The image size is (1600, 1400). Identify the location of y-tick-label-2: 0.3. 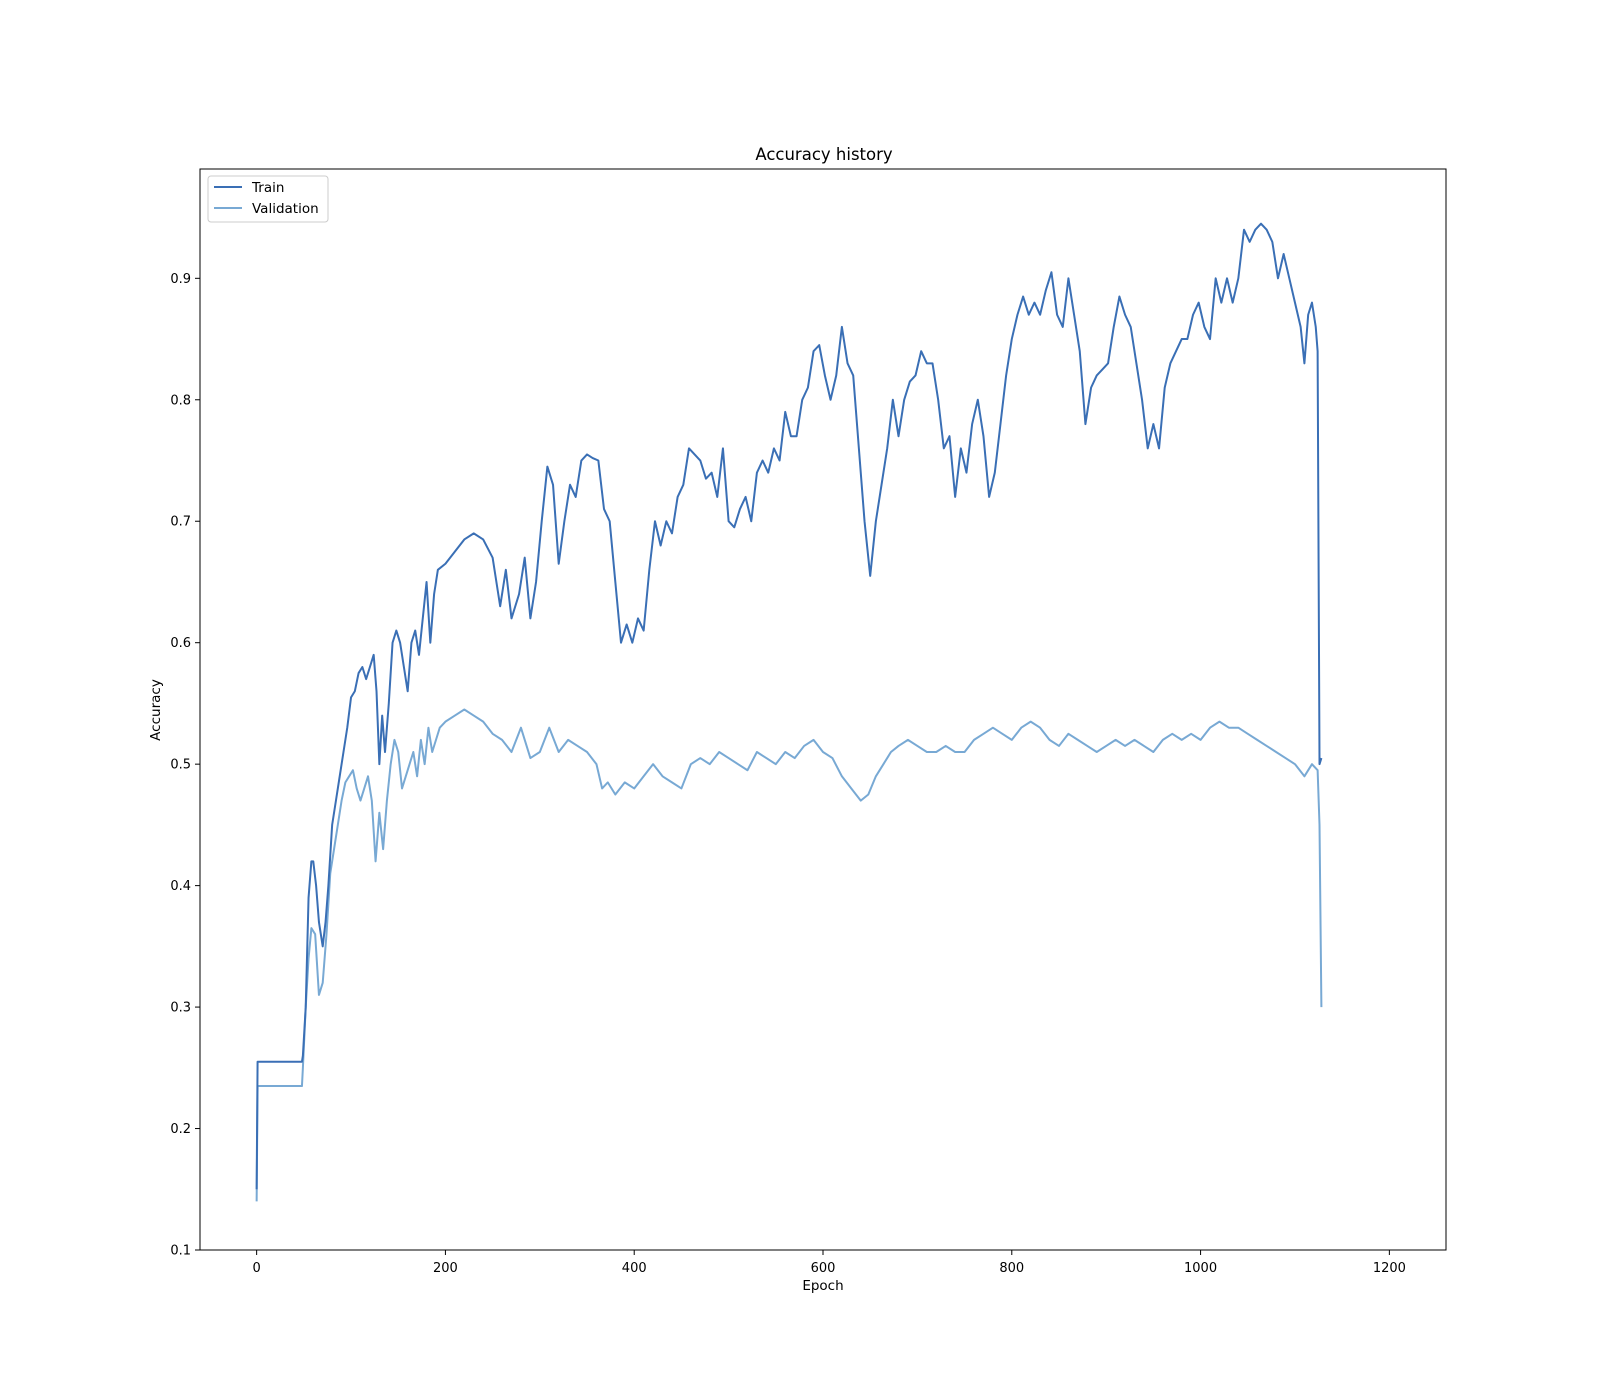
(180, 1008).